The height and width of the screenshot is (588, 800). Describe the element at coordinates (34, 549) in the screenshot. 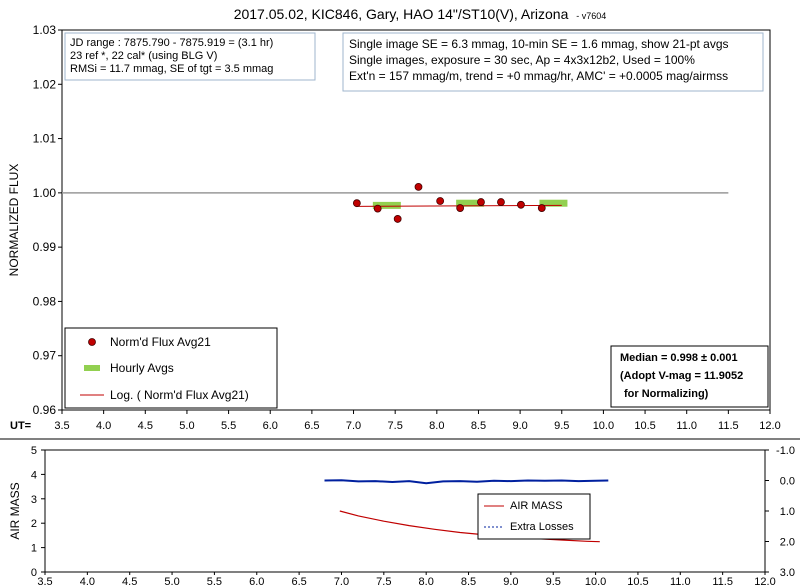

I see `airmass-y-tick-label: 1` at that location.